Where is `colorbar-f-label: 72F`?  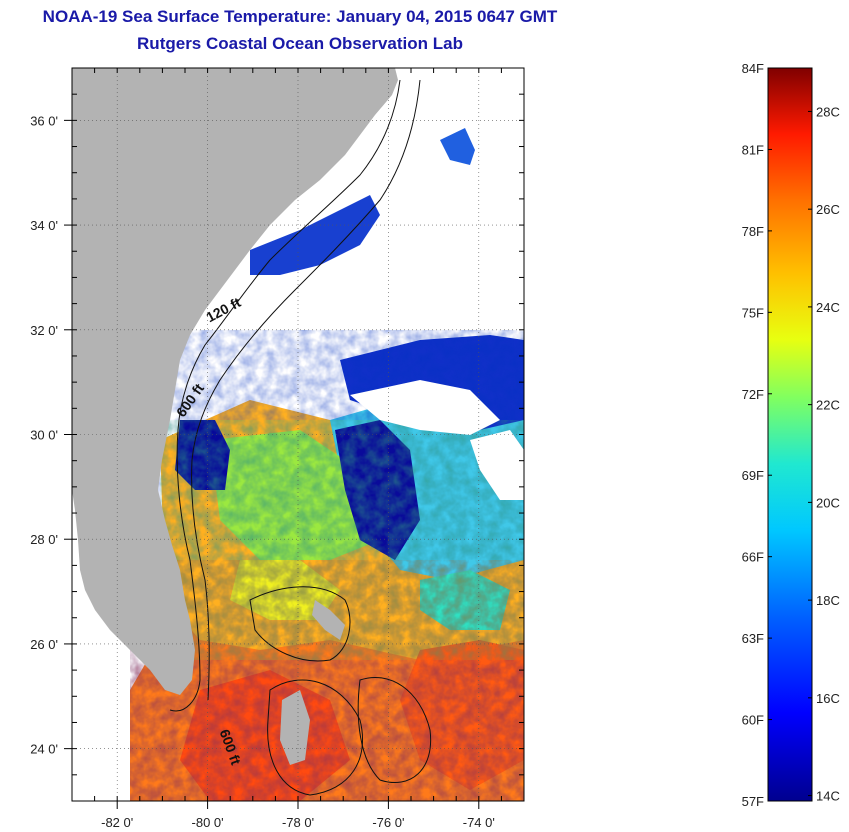
colorbar-f-label: 72F is located at coordinates (753, 394).